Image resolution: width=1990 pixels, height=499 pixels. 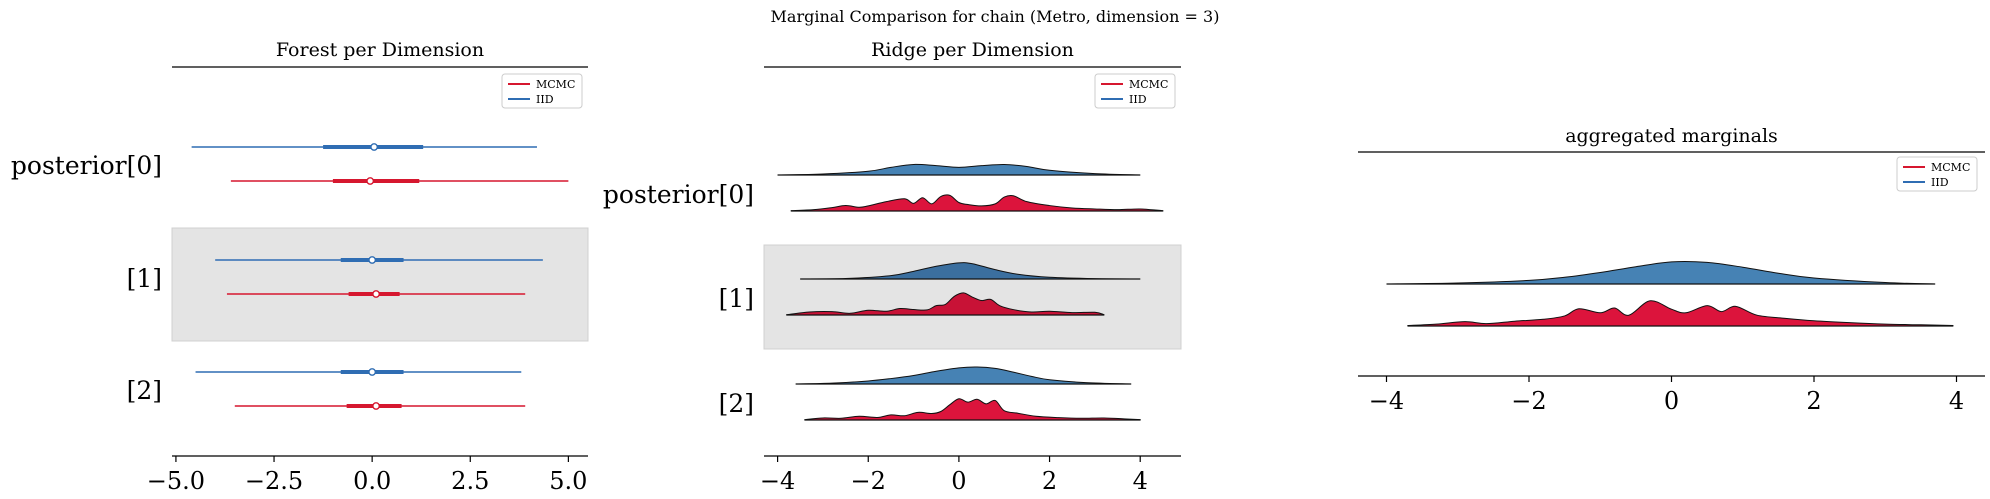 What do you see at coordinates (372, 481) in the screenshot?
I see `x-tick-label: 0.0` at bounding box center [372, 481].